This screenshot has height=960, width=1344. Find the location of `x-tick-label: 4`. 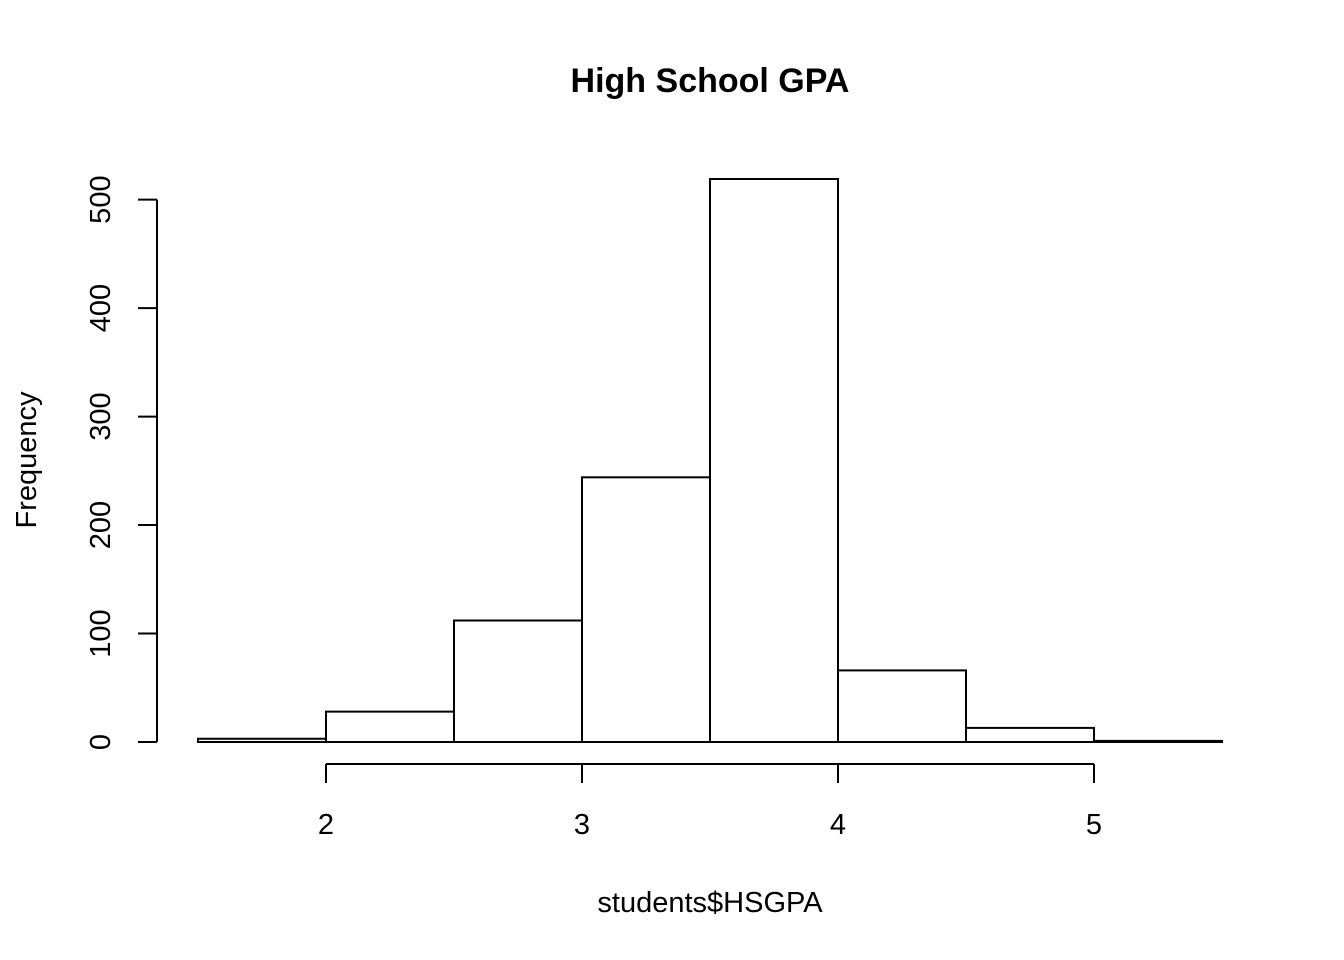

x-tick-label: 4 is located at coordinates (838, 825).